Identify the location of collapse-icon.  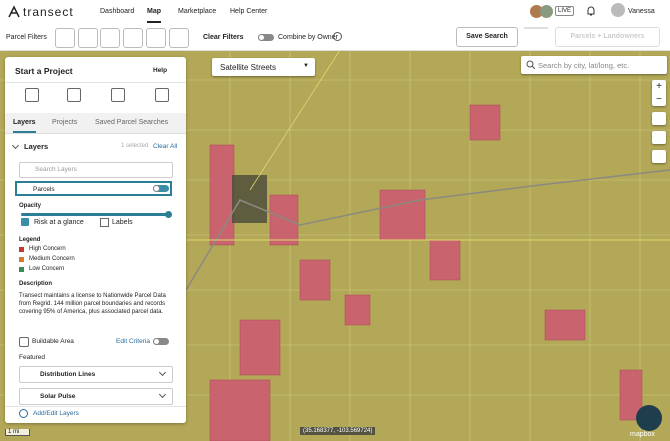
(15, 145).